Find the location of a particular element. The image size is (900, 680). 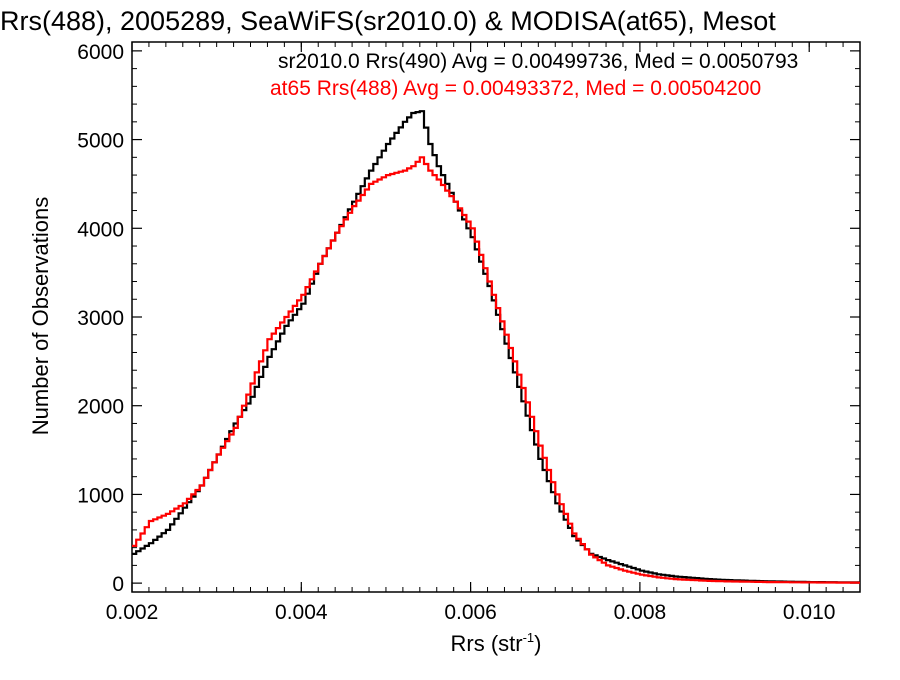

y-tick-label: 4000 is located at coordinates (100, 229).